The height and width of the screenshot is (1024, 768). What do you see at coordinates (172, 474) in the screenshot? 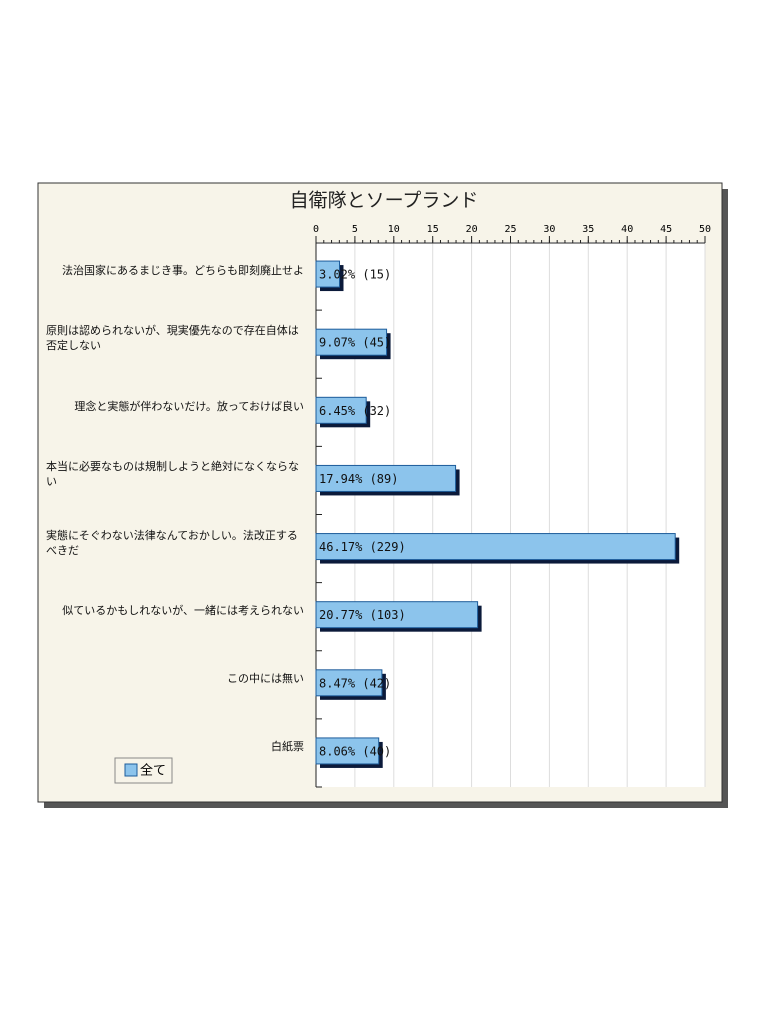
I see `category-text: 本当に必要なものは規制しようと絶対になくならない` at bounding box center [172, 474].